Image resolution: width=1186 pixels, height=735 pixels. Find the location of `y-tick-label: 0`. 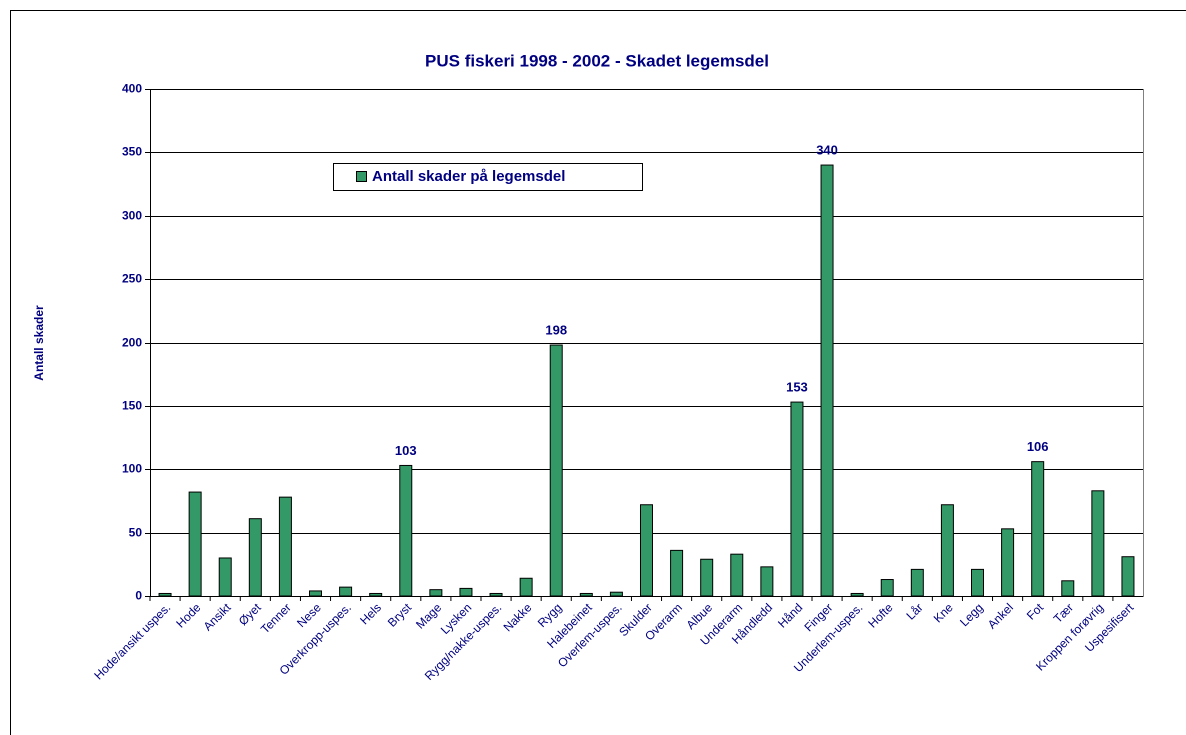

y-tick-label: 0 is located at coordinates (138, 596).